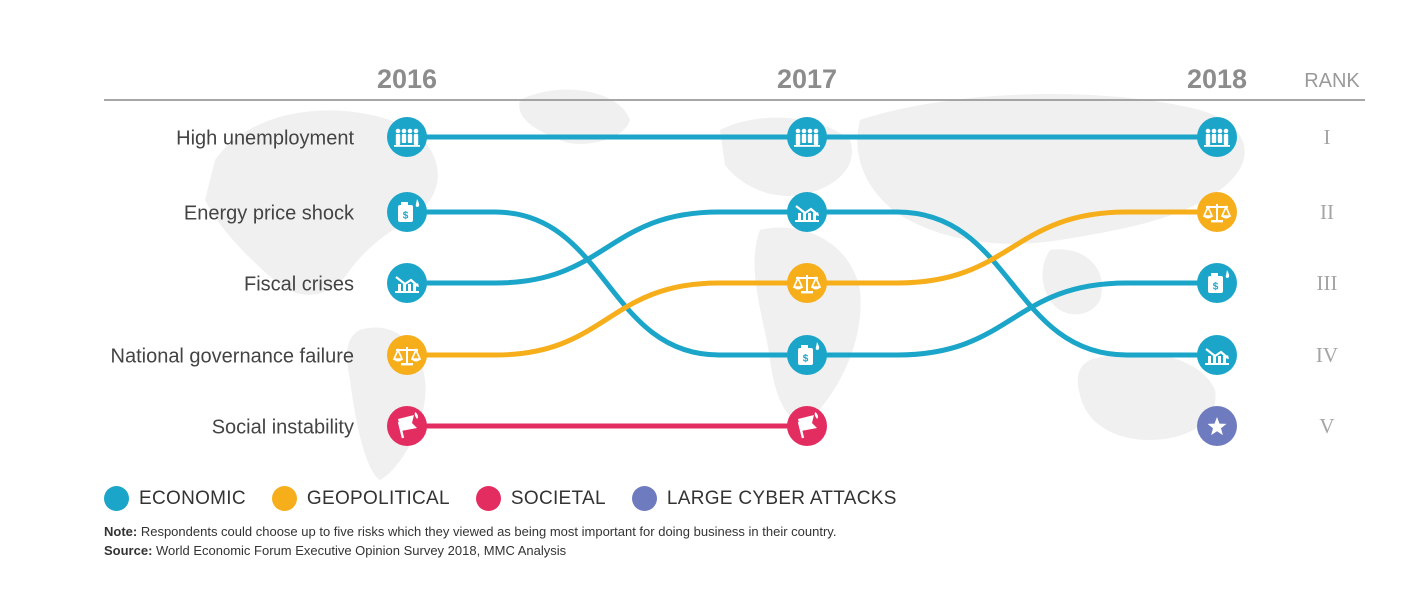 Image resolution: width=1428 pixels, height=608 pixels. I want to click on legend-label-geopolitical: GEOPOLITICAL, so click(378, 498).